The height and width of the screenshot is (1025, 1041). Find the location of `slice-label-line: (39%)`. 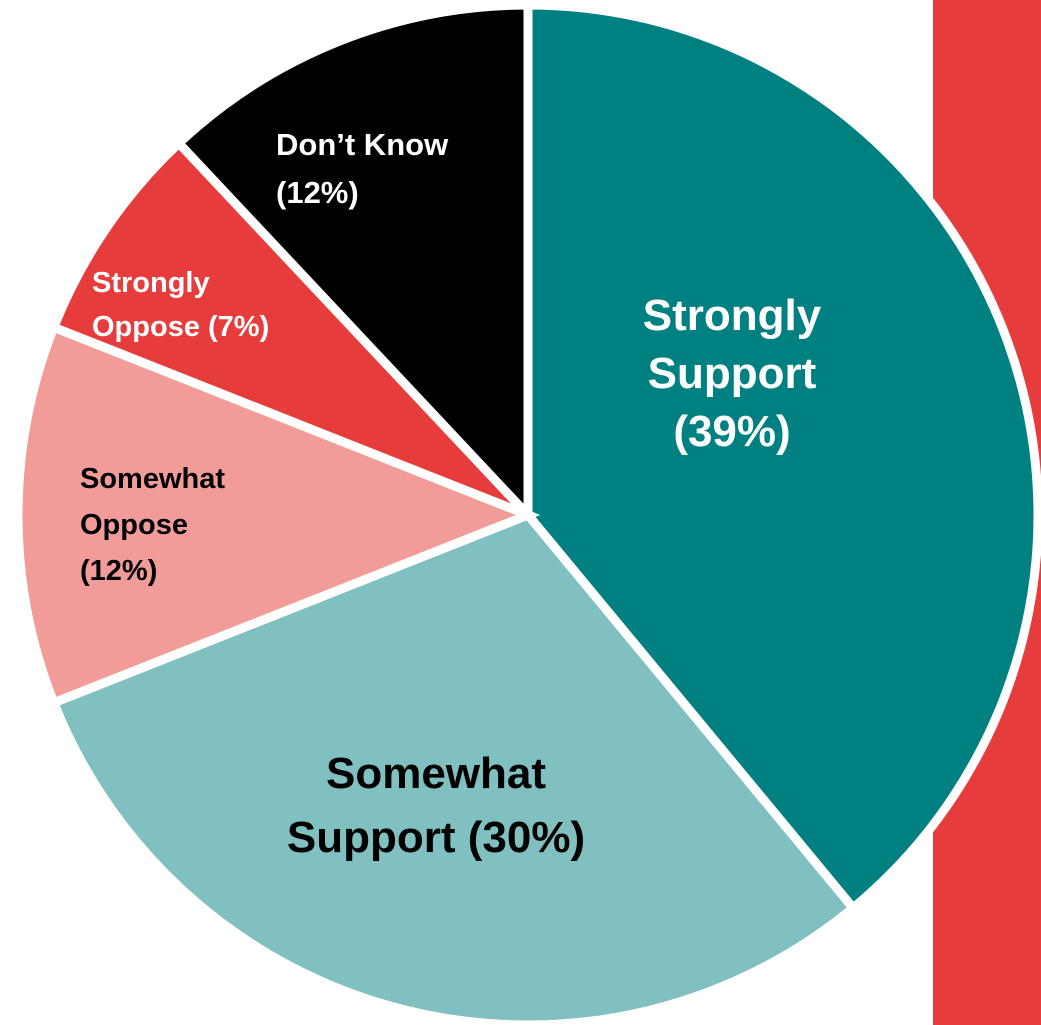

slice-label-line: (39%) is located at coordinates (731, 431).